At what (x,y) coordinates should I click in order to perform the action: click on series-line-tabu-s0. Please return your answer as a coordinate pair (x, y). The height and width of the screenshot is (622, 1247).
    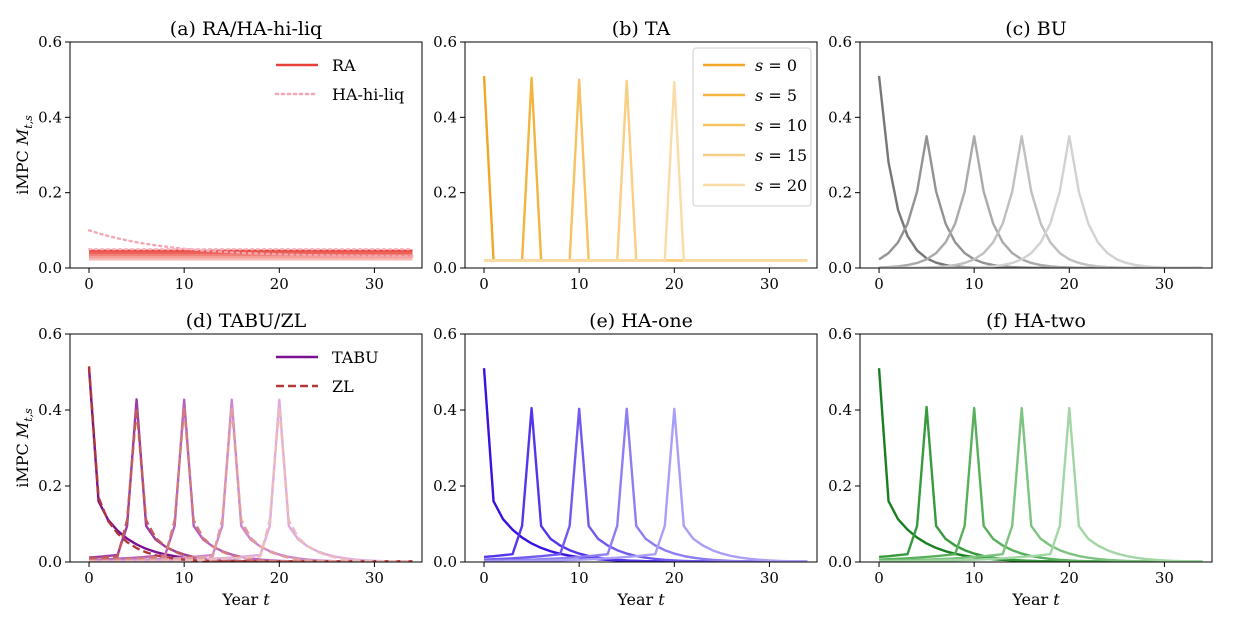
    Looking at the image, I should click on (250, 465).